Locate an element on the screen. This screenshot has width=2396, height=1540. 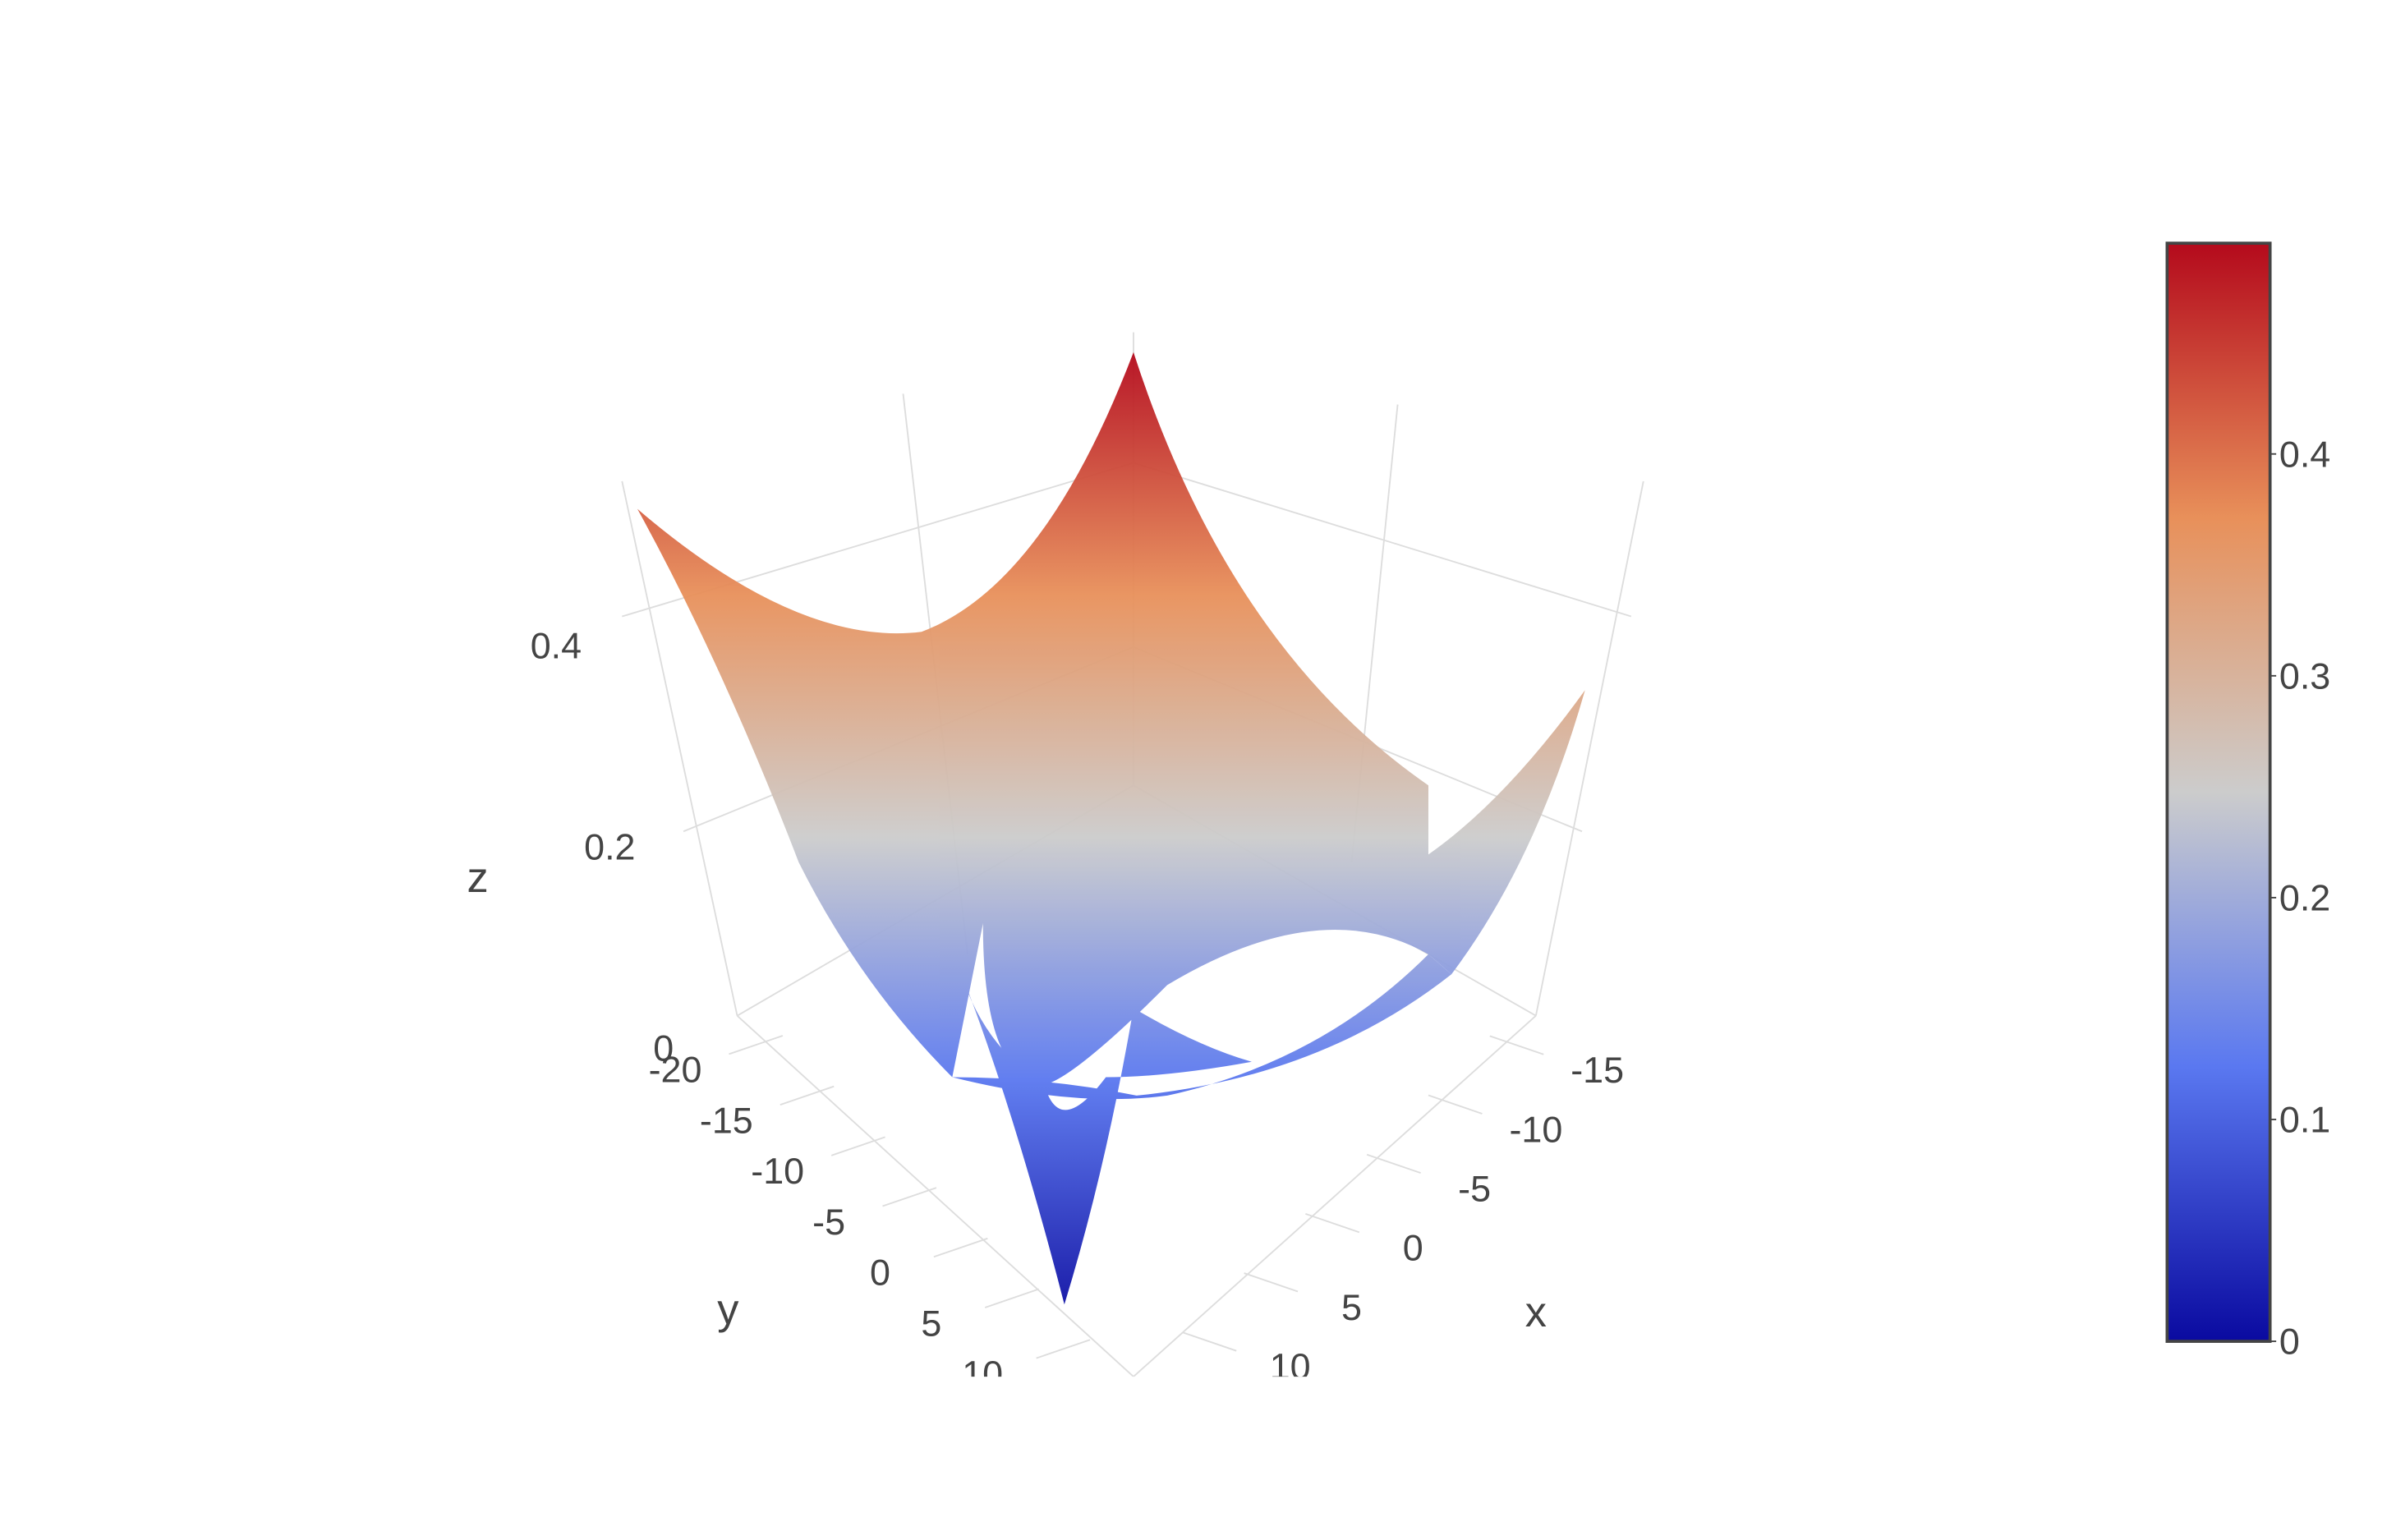
colorbar-tick-label: 0.1 is located at coordinates (2304, 1120).